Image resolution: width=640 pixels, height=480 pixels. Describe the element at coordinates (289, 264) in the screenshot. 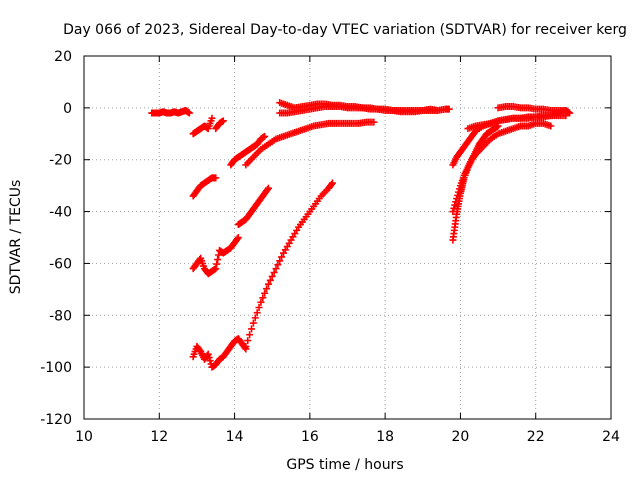

I see `series-arc-95-rise` at that location.